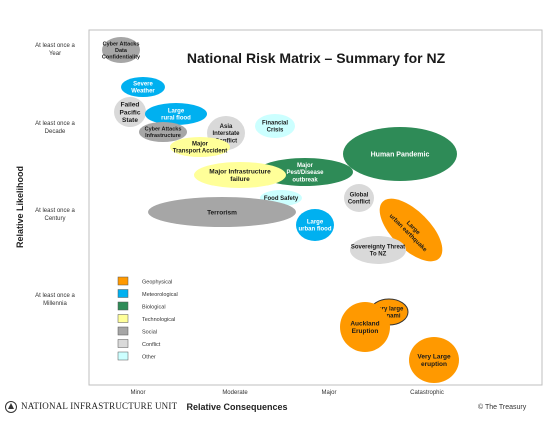  Describe the element at coordinates (137, 393) in the screenshot. I see `x-tick-0: Minor` at that location.